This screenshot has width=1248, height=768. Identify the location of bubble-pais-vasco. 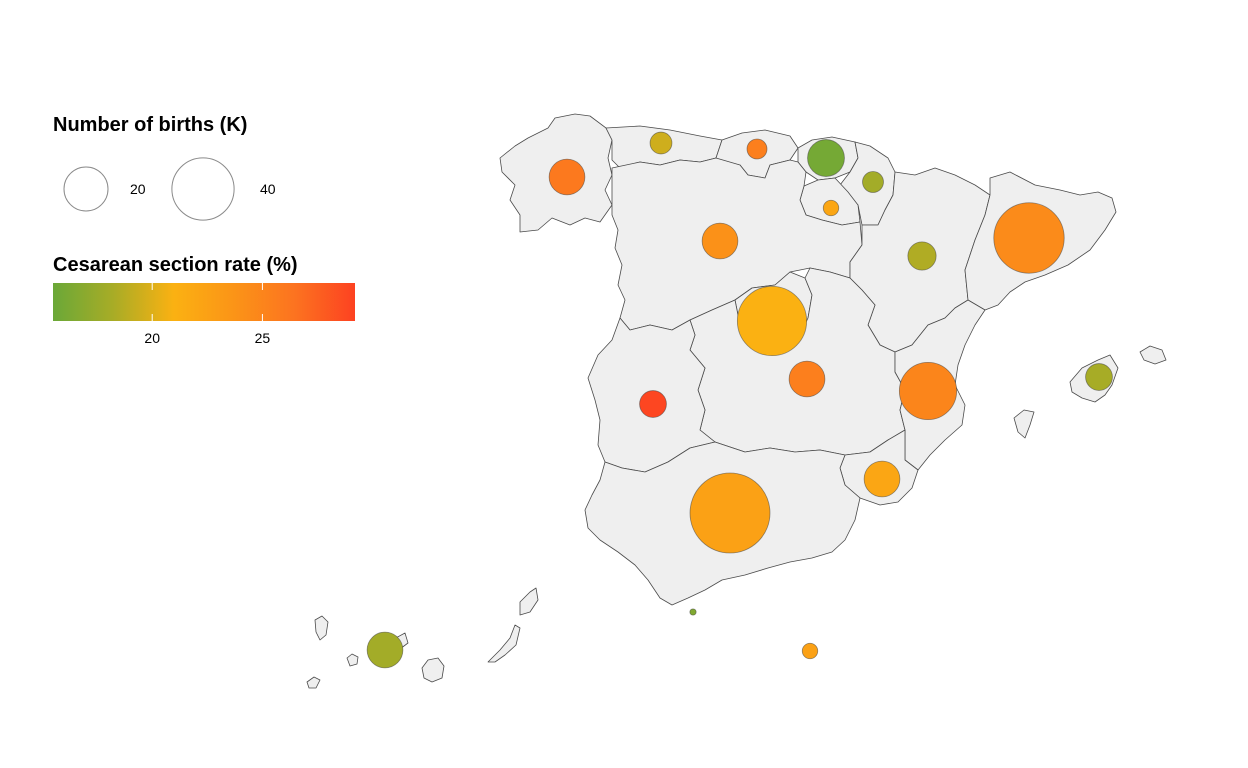
(826, 158).